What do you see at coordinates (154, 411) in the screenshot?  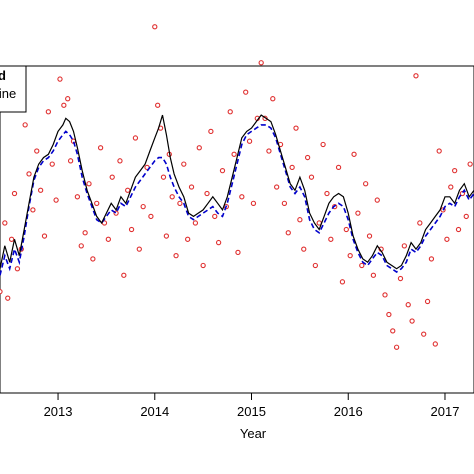 I see `x-tick-label-2014: 2014` at bounding box center [154, 411].